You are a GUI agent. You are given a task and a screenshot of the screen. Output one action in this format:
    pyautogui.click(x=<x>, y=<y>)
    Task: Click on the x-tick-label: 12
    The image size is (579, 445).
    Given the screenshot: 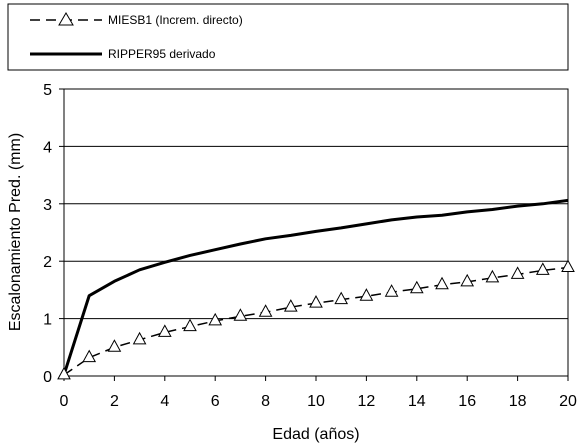 What is the action you would take?
    pyautogui.click(x=367, y=401)
    